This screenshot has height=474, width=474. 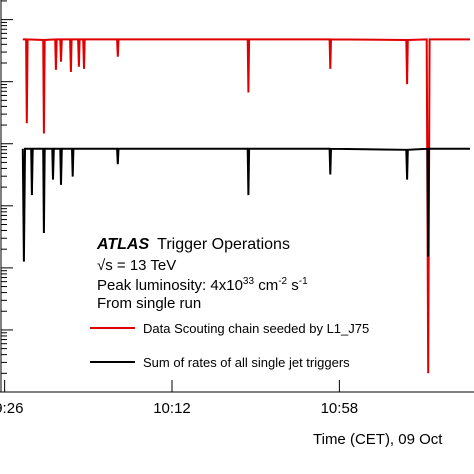 I want to click on x-tick-label: 09:26, so click(x=11, y=408).